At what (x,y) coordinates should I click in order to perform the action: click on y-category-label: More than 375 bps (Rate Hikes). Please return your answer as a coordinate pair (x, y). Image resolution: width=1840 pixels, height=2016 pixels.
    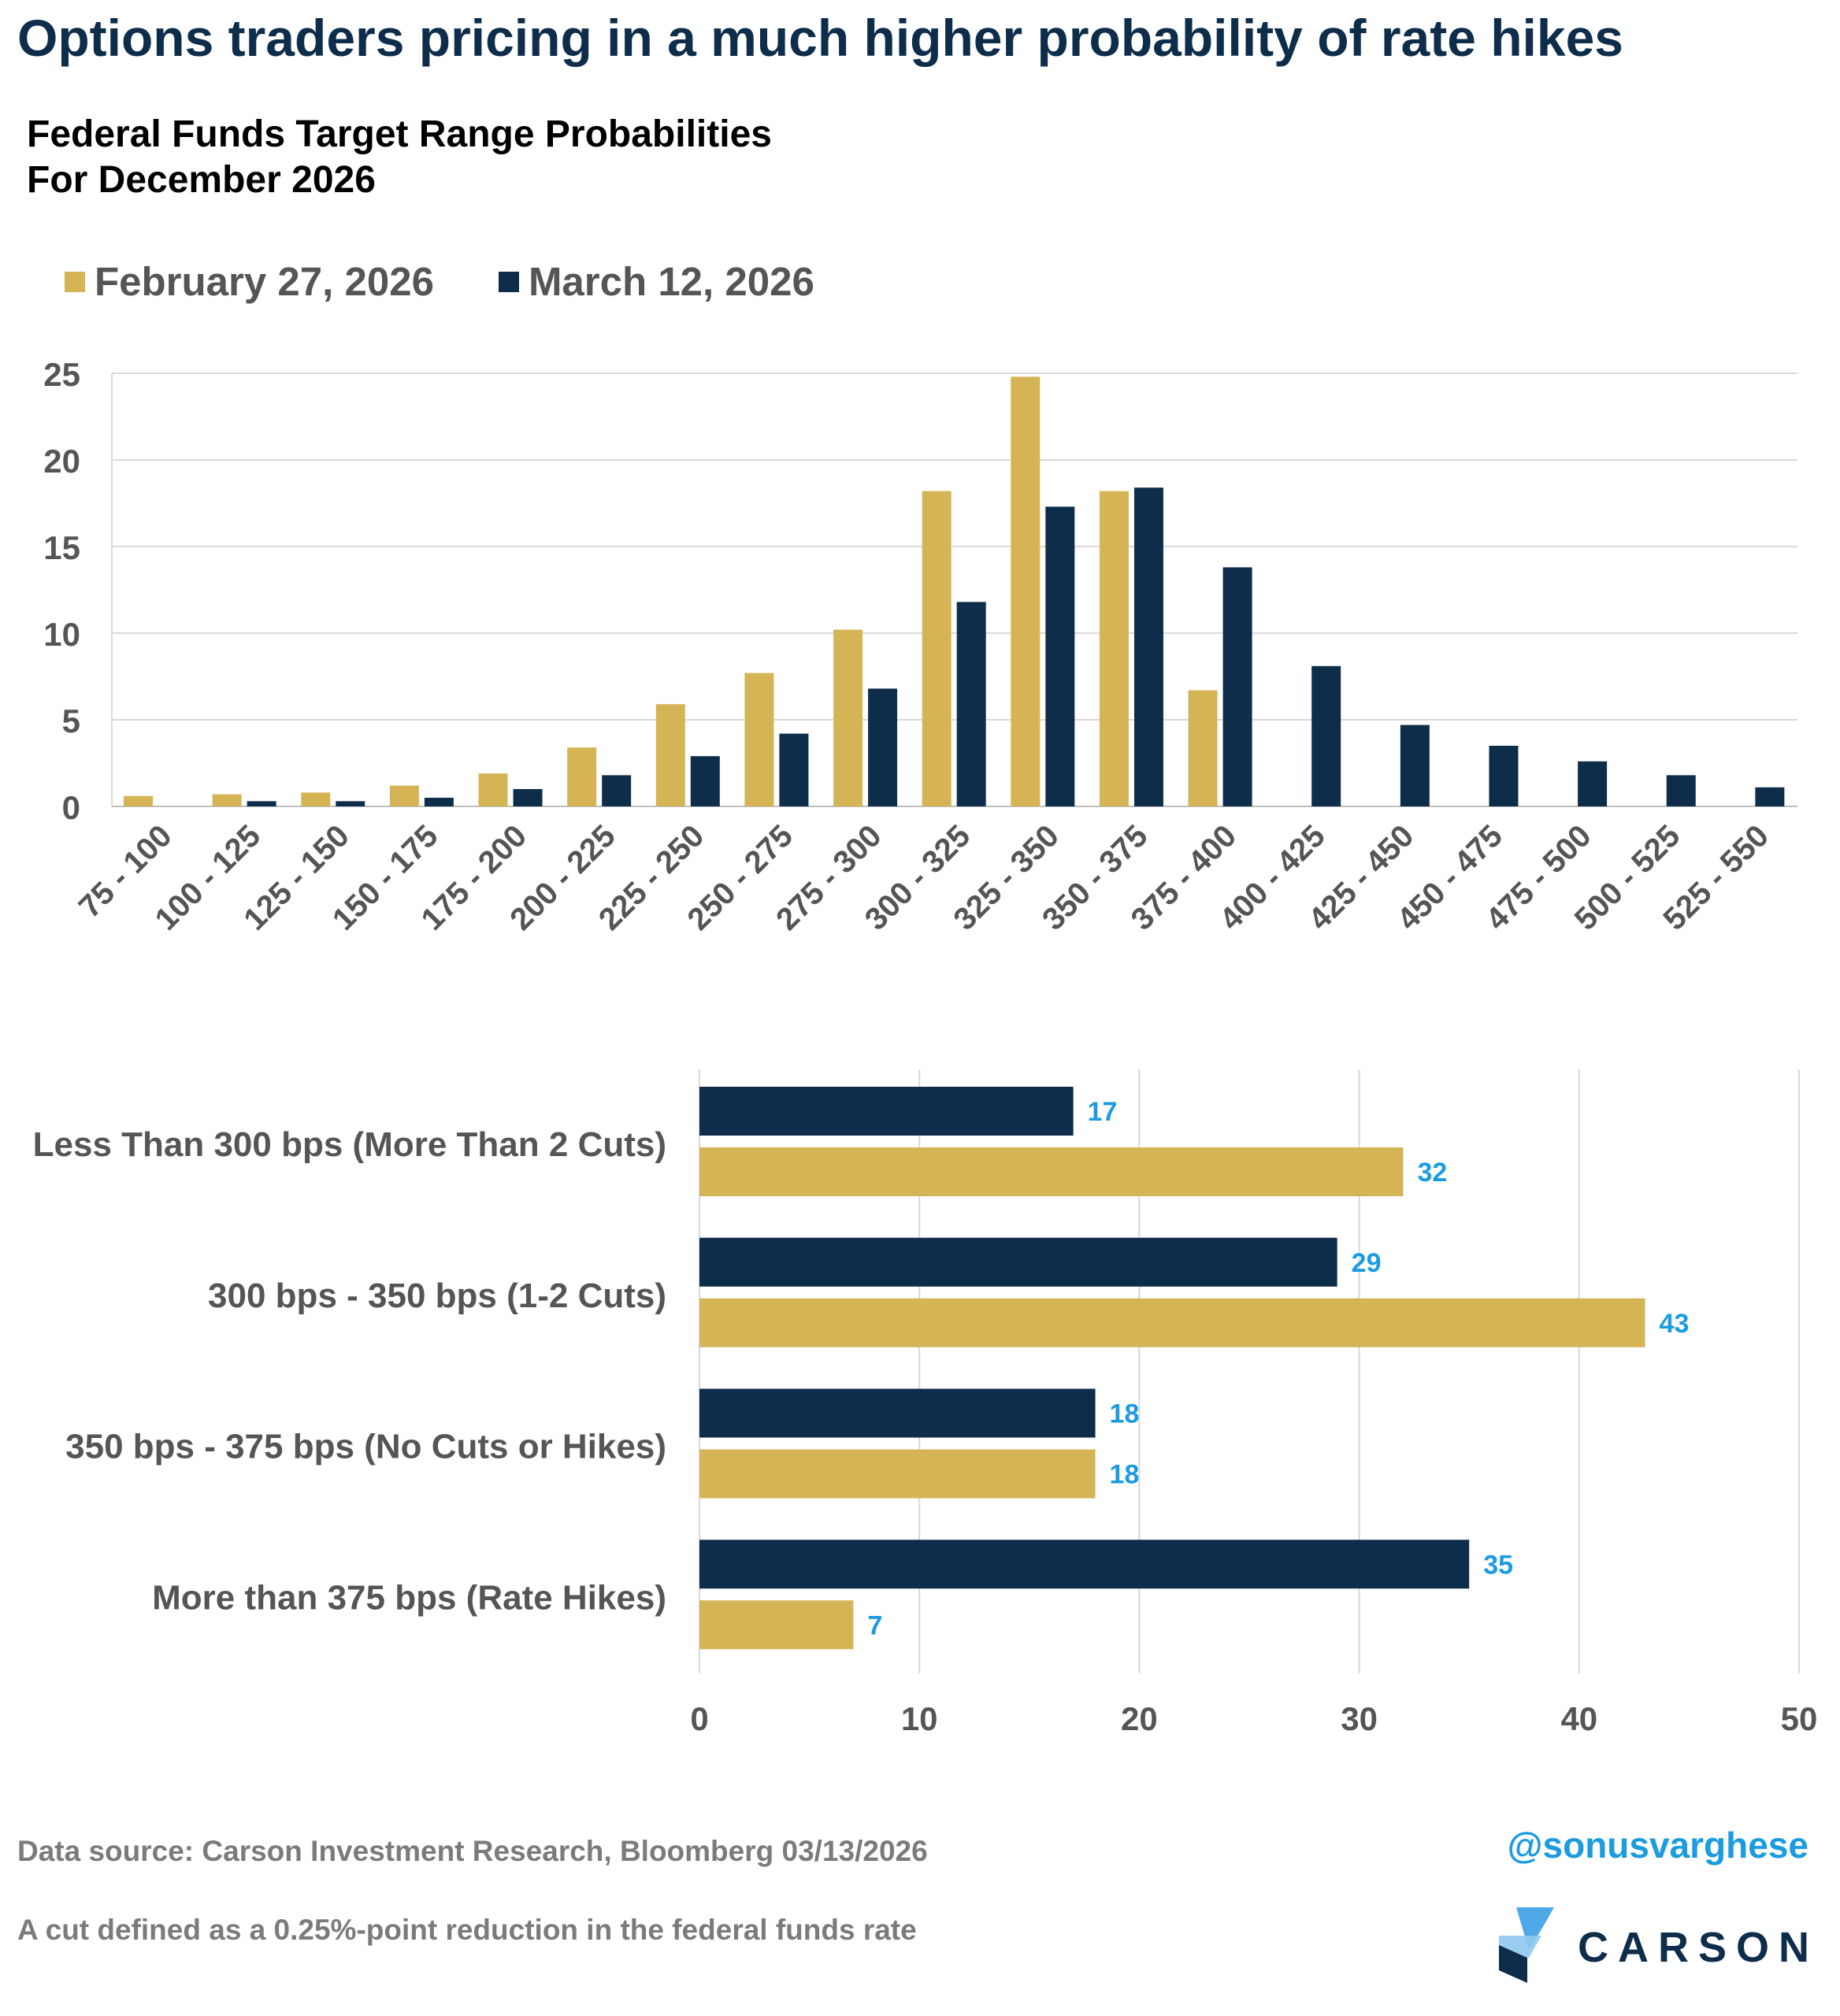
    Looking at the image, I should click on (409, 1597).